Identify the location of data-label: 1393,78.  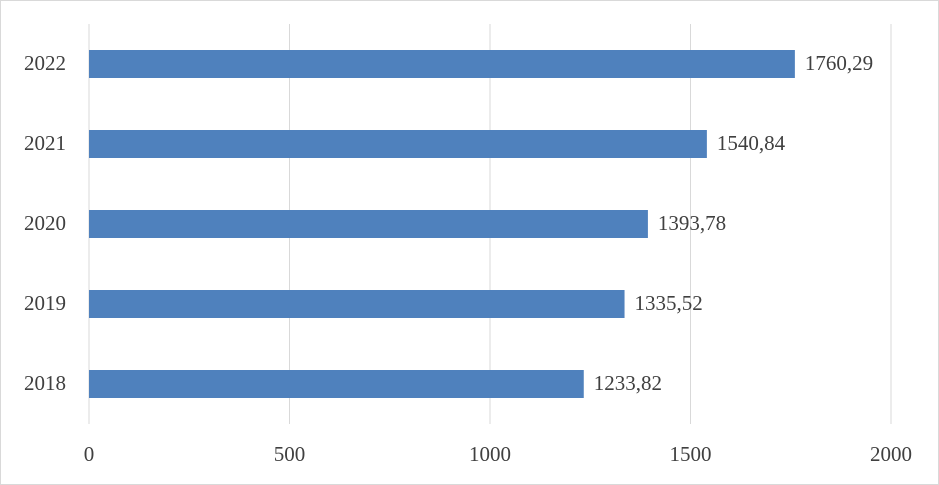
(692, 223).